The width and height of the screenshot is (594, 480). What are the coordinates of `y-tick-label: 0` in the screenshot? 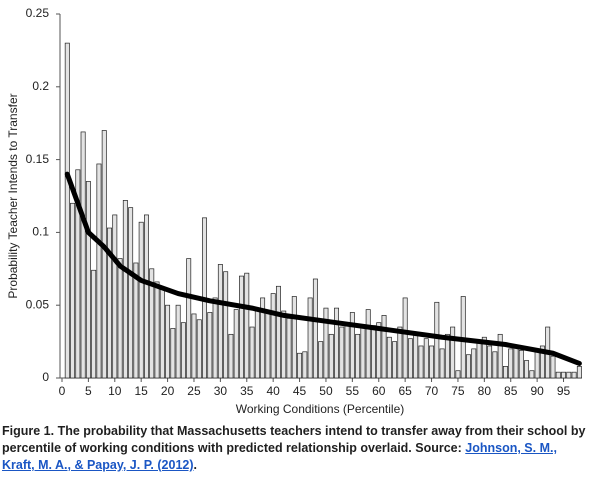 It's located at (45, 377).